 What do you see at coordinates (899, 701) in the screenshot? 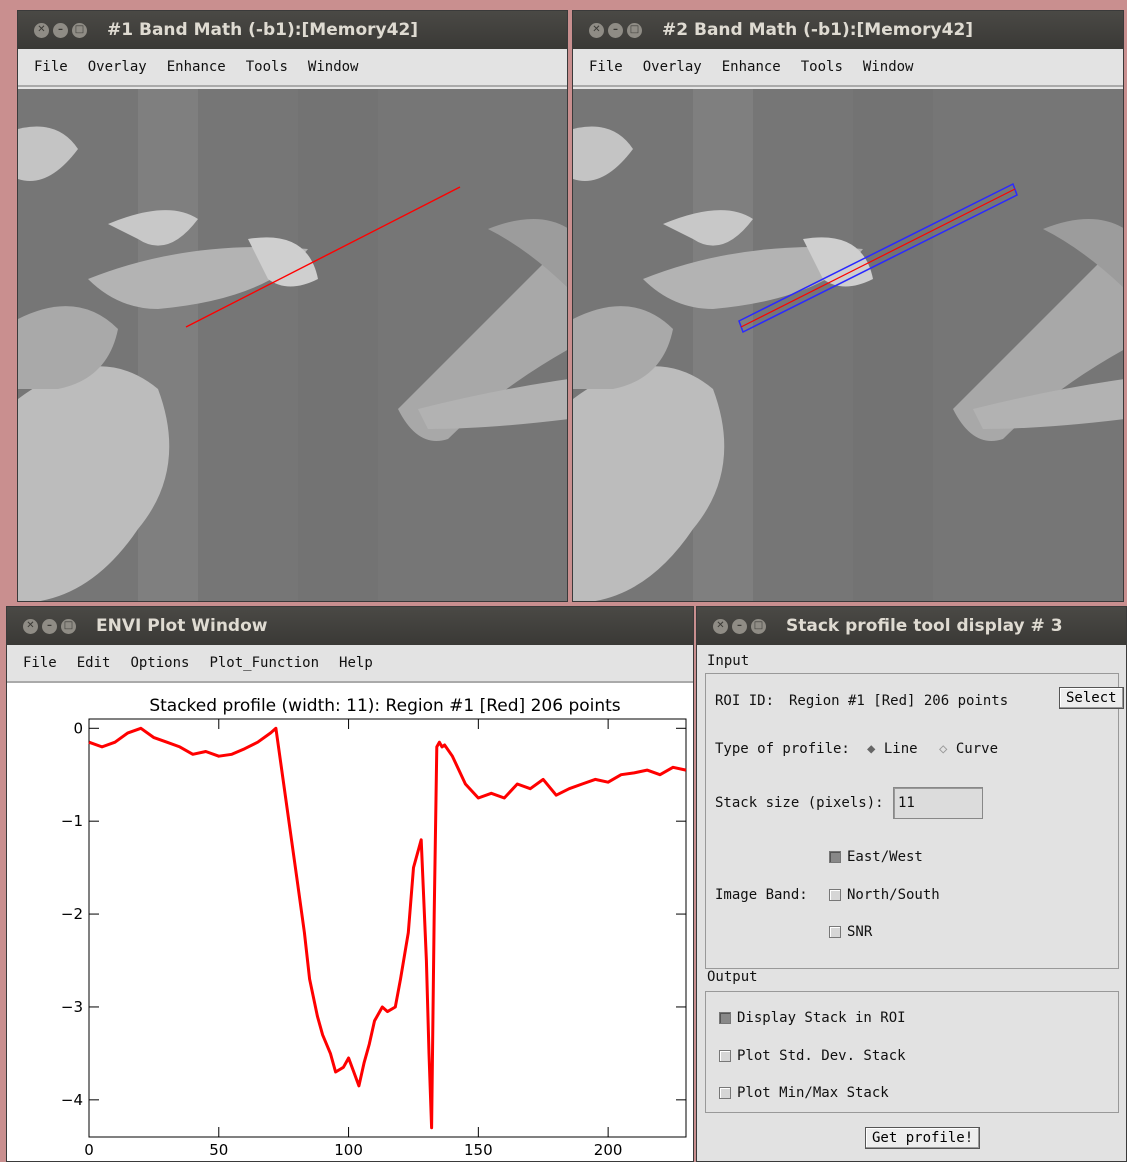
I see `roi-id-value: Region #1 [Red] 206 points` at bounding box center [899, 701].